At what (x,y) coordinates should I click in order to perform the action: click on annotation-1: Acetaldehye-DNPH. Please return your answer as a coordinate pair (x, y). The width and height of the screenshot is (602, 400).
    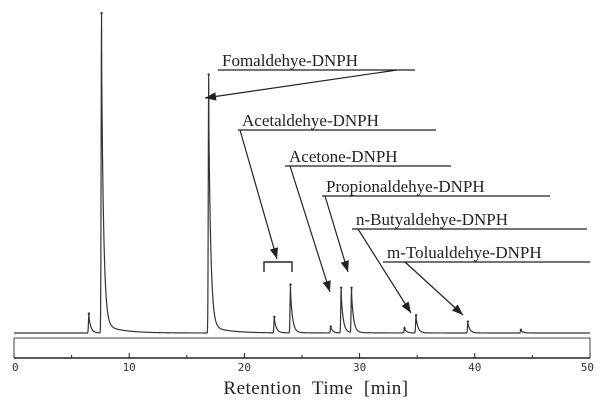
    Looking at the image, I should click on (337, 185).